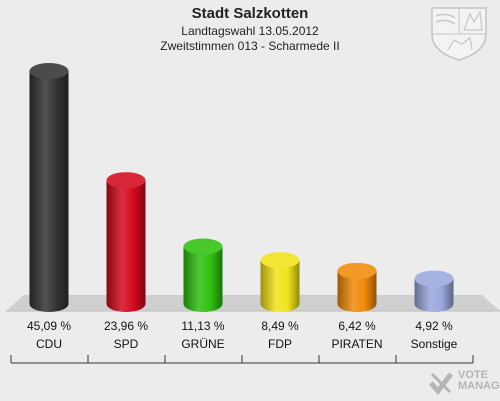 This screenshot has height=401, width=500. I want to click on bar-cdu, so click(49, 191).